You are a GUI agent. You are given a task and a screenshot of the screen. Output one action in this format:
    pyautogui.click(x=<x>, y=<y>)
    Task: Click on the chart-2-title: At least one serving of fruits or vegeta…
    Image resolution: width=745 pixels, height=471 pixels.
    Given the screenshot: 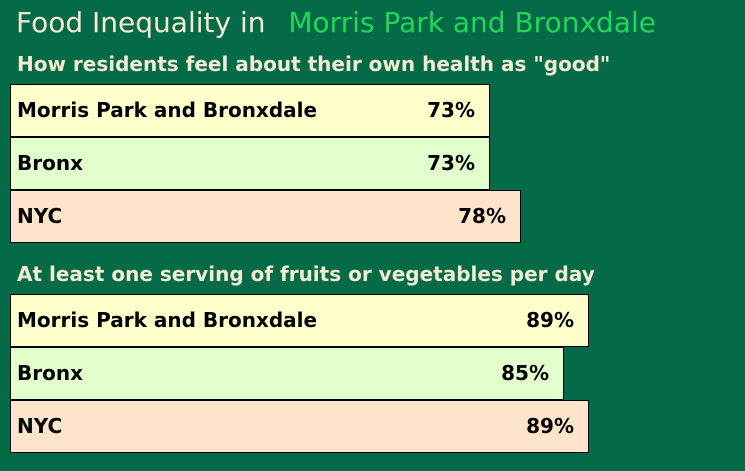 What is the action you would take?
    pyautogui.click(x=306, y=274)
    